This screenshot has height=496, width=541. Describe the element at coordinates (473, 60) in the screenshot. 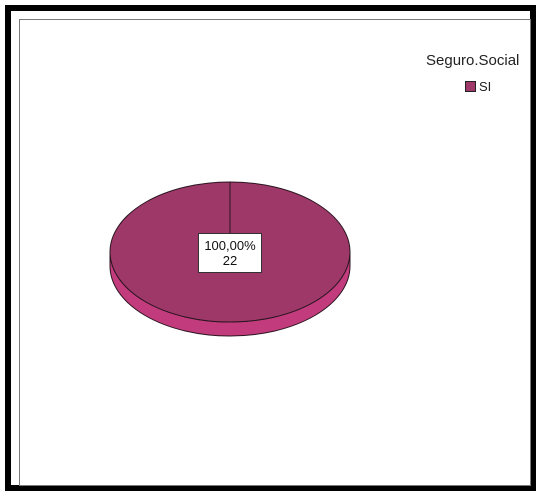

I see `legend-title: Seguro.Social` at that location.